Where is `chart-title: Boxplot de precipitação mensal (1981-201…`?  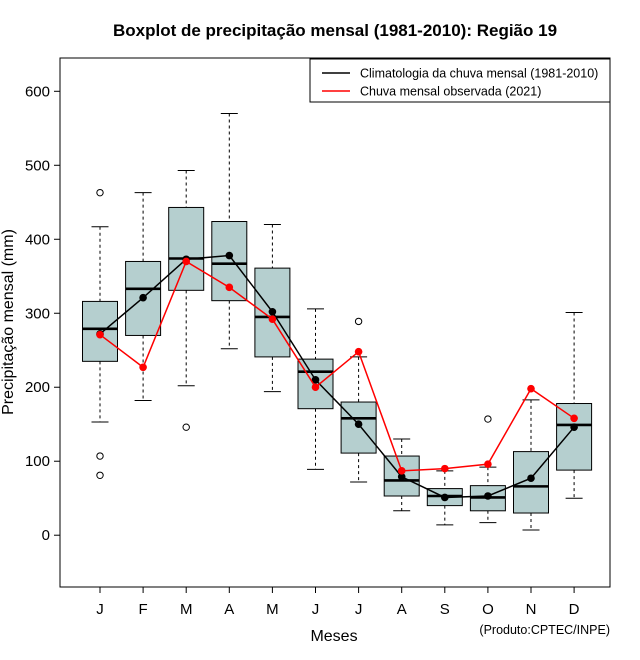 chart-title: Boxplot de precipitação mensal (1981-201… is located at coordinates (335, 30).